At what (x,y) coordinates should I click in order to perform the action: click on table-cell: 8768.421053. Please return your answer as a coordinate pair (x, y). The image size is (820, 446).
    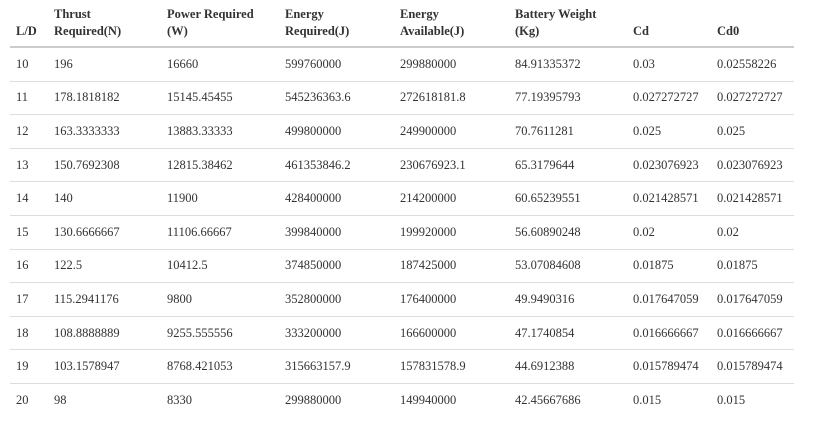
    Looking at the image, I should click on (220, 366).